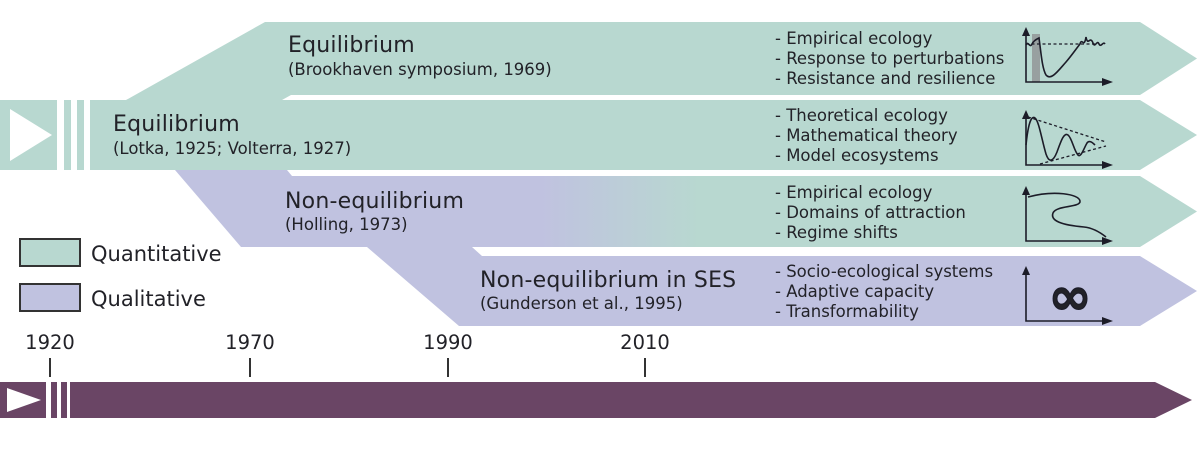 The height and width of the screenshot is (456, 1200). Describe the element at coordinates (866, 135) in the screenshot. I see `band-2-bullet: - Mathematical theory` at that location.